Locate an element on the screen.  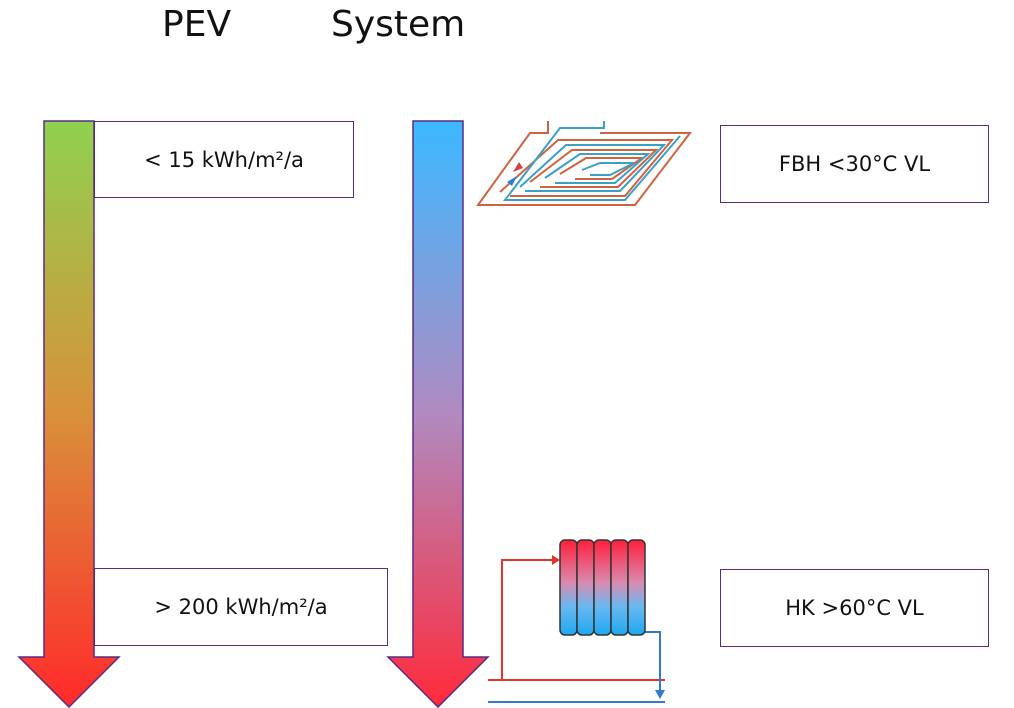
radiator-icon is located at coordinates (576, 621).